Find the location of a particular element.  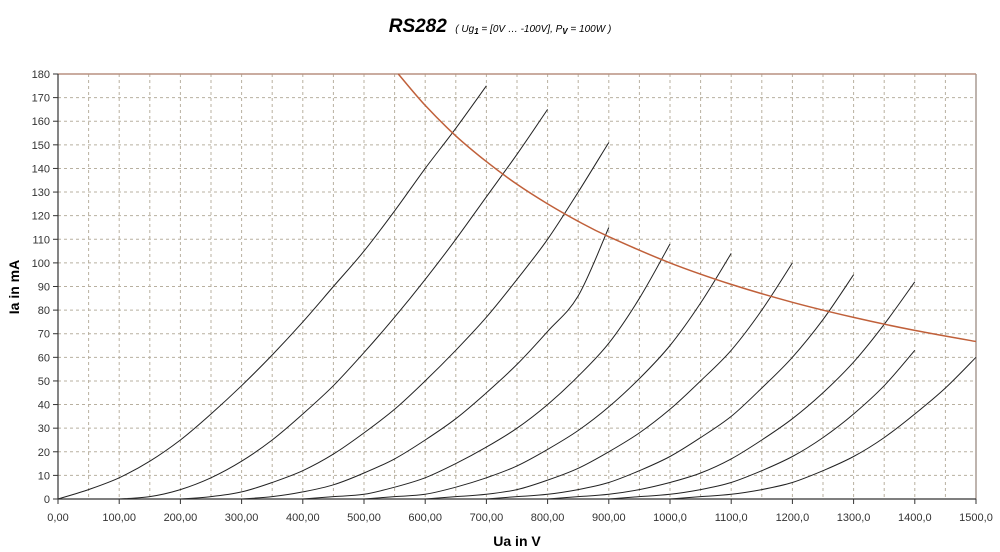

x-tick-label: 200,00 is located at coordinates (181, 518).